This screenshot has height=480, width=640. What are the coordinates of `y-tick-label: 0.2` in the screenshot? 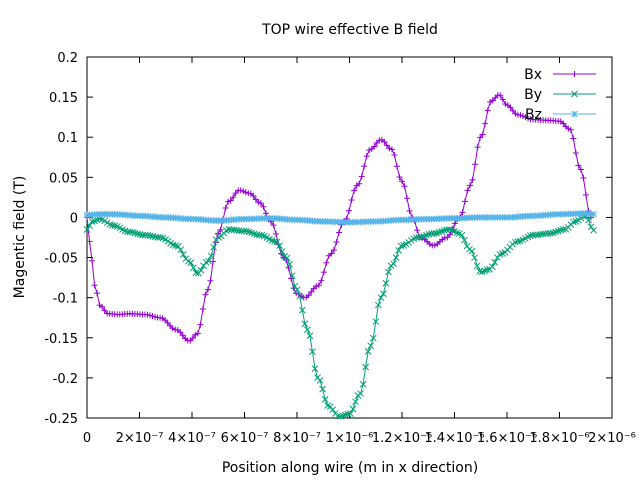 It's located at (67, 58).